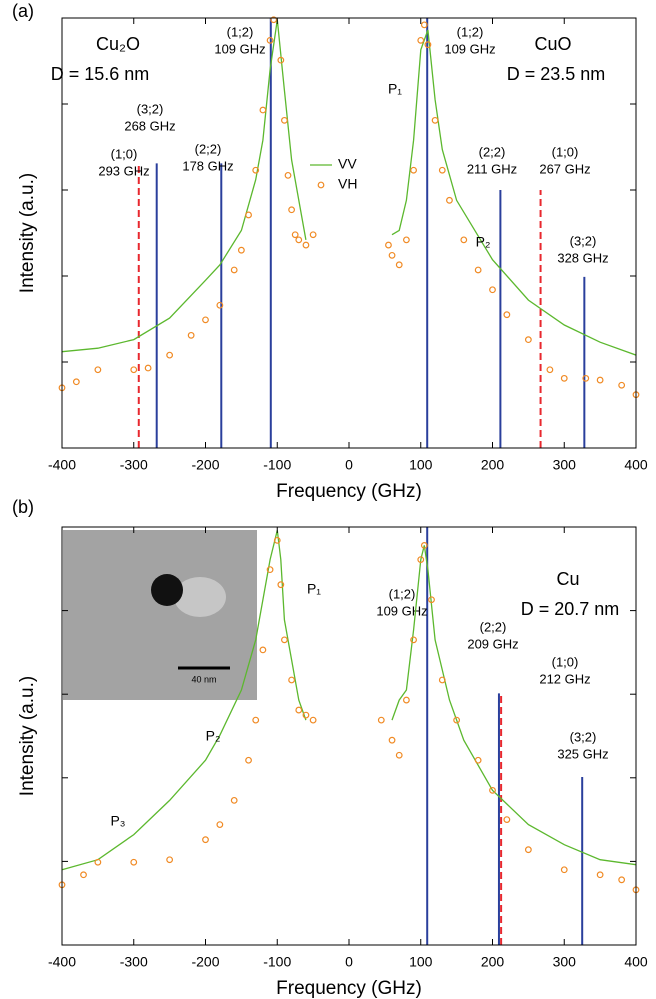 This screenshot has width=656, height=999. I want to click on reference-label: 325 GHz, so click(582, 753).